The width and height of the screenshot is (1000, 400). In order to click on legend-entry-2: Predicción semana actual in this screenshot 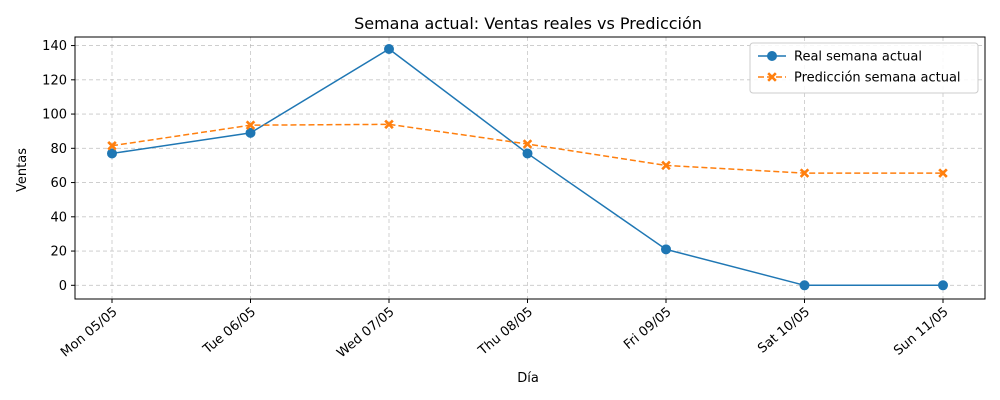, I will do `click(859, 78)`.